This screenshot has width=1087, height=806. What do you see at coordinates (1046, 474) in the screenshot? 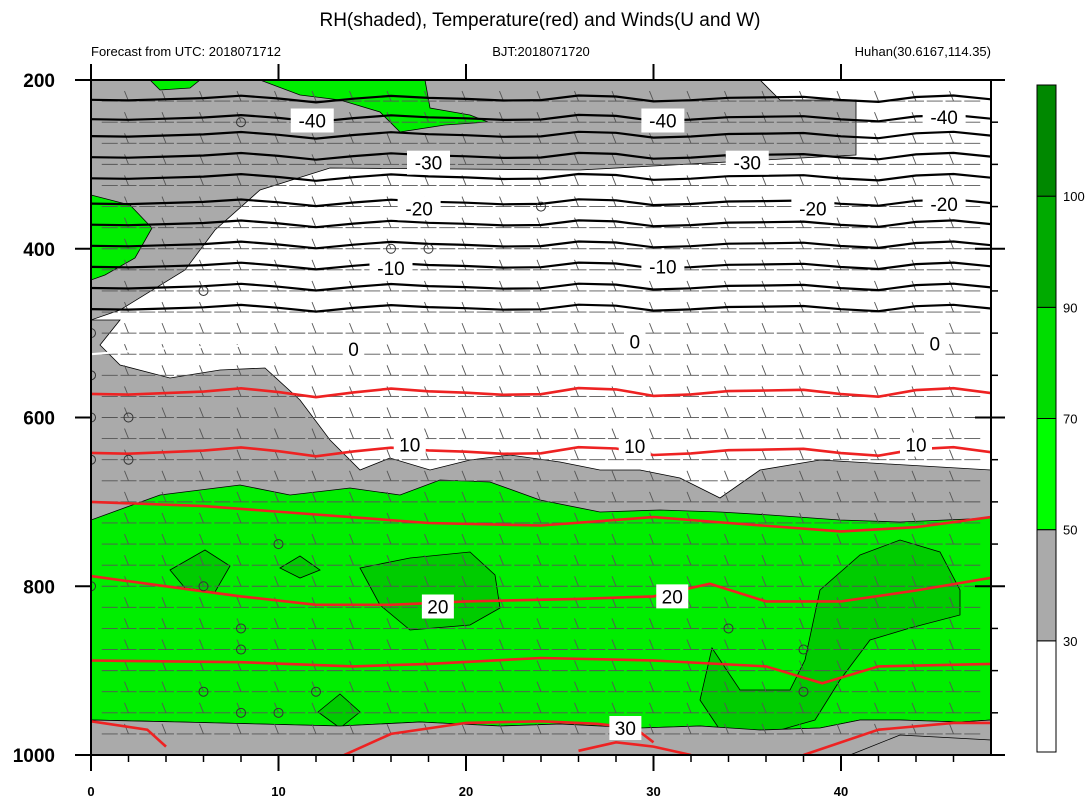
I see `colorbar-segment` at bounding box center [1046, 474].